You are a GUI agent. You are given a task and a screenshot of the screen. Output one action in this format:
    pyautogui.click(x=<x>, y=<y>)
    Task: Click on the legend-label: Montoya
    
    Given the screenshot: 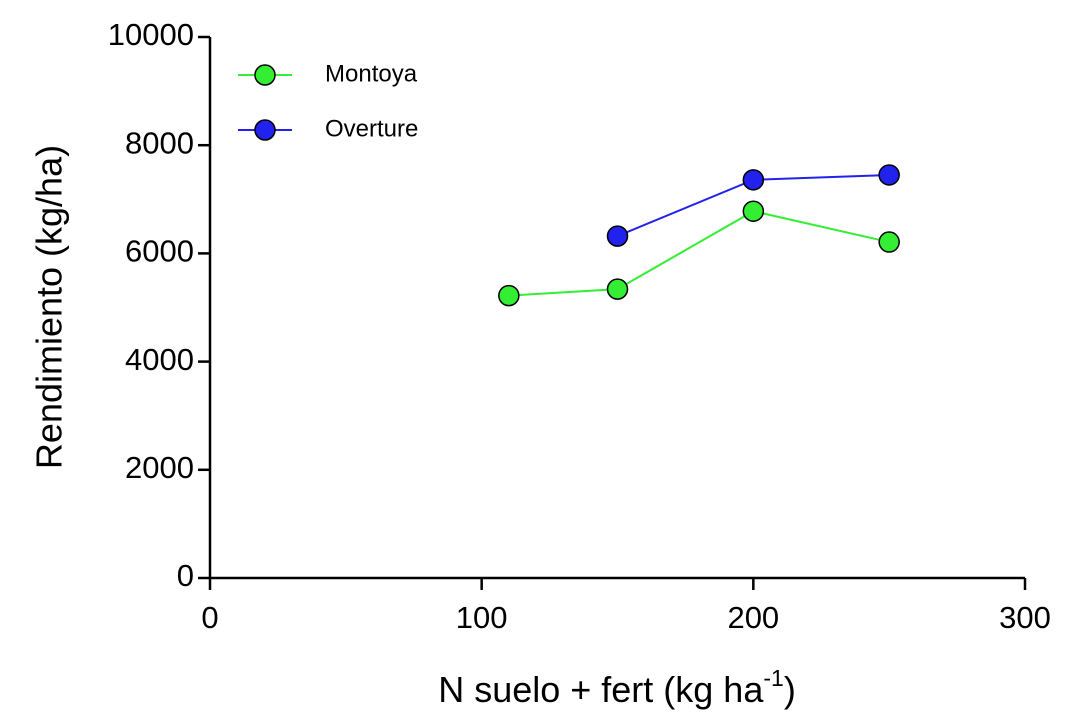 What is the action you would take?
    pyautogui.click(x=371, y=73)
    